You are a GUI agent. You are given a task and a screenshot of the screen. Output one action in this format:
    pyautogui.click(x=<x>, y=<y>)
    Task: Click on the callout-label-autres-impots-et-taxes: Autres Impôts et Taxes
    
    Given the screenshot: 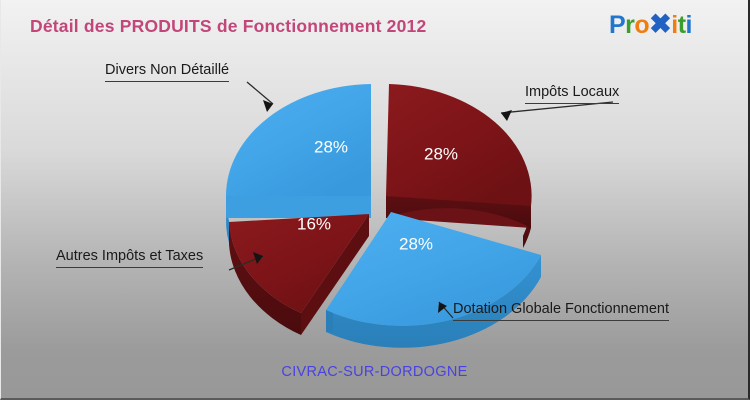 What is the action you would take?
    pyautogui.click(x=130, y=258)
    